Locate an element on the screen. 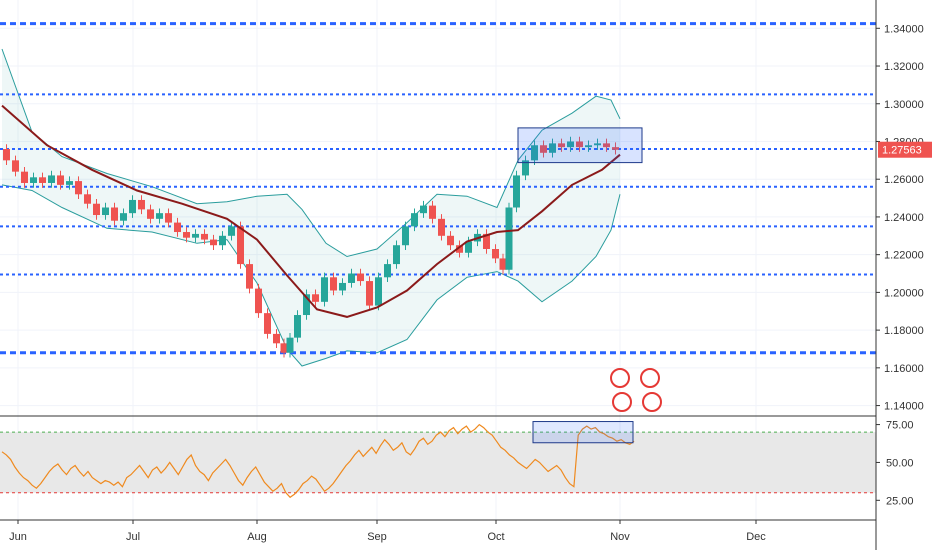 The height and width of the screenshot is (550, 932). price-tick-label: 1.26000 is located at coordinates (904, 180).